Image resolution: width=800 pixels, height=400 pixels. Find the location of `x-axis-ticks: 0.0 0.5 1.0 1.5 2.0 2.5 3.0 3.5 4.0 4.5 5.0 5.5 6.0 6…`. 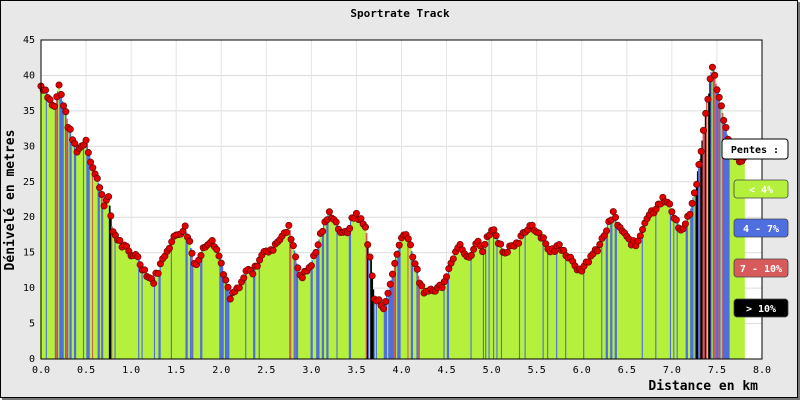

x-axis-ticks: 0.0 0.5 1.0 1.5 2.0 2.5 3.0 3.5 4.0 4.5 5.0 5.5 6.0 6… is located at coordinates (401, 370).